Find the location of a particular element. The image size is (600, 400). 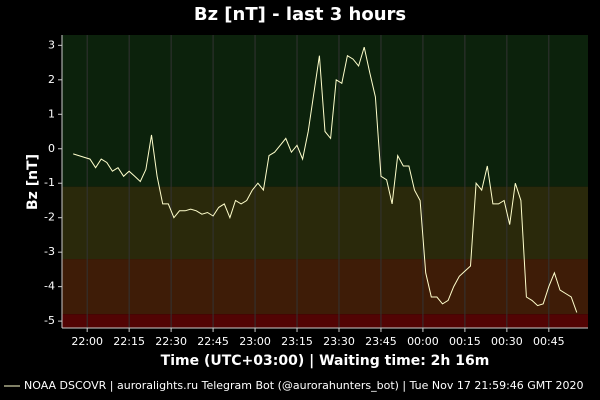

x-tick-label: 22:15 is located at coordinates (129, 341).